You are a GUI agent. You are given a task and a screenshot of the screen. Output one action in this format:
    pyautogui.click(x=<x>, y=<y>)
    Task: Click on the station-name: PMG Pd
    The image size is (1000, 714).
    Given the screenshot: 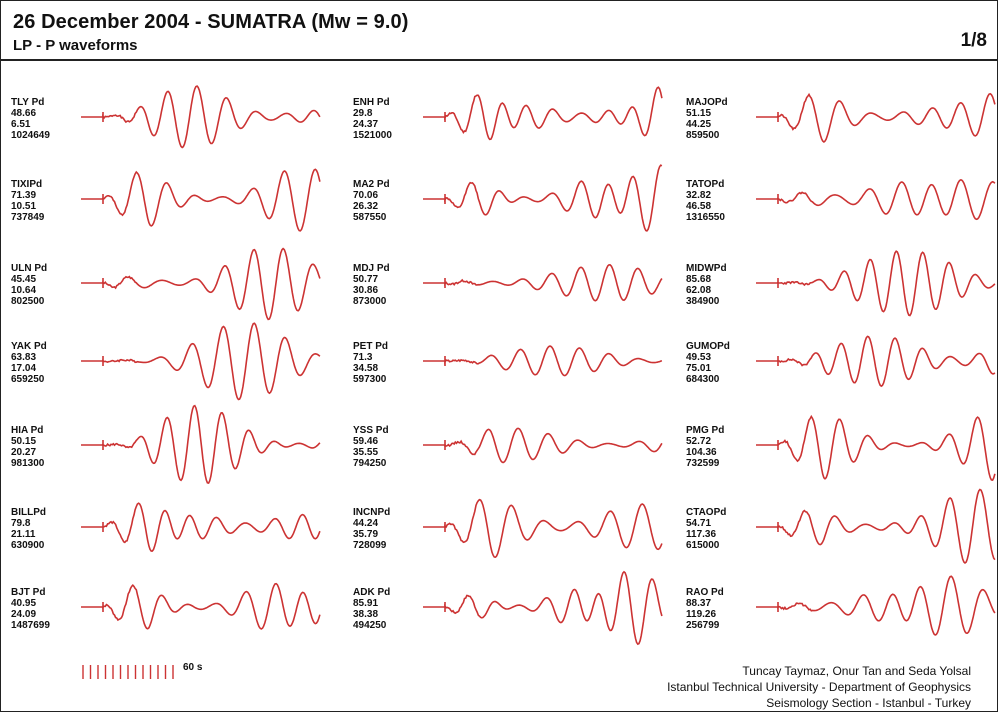 What is the action you would take?
    pyautogui.click(x=705, y=430)
    